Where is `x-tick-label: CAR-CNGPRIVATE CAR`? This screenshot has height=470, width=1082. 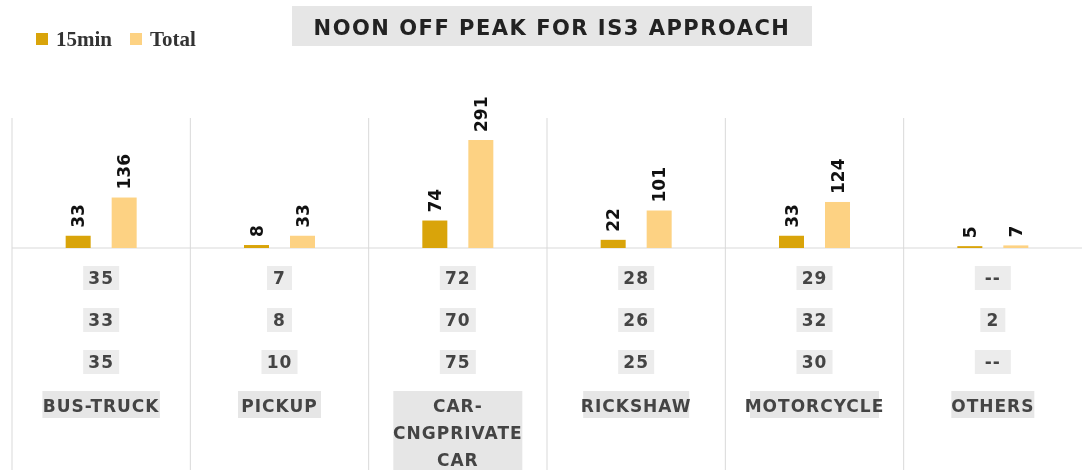
x-tick-label: CAR-CNGPRIVATE CAR is located at coordinates (458, 433).